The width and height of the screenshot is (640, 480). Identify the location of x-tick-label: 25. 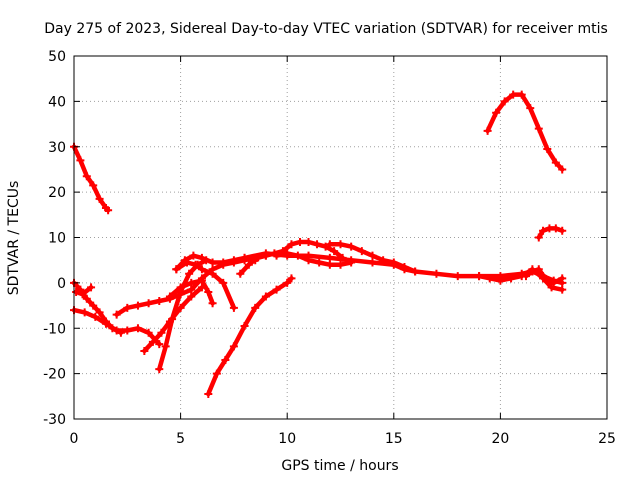
(607, 439).